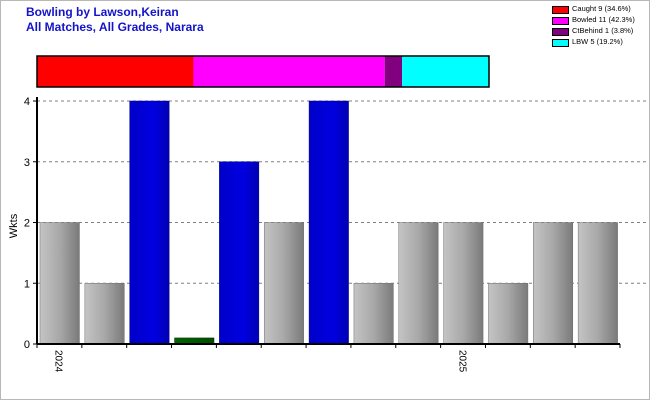  Describe the element at coordinates (461, 361) in the screenshot. I see `x-tick-label-1: 2025` at that location.